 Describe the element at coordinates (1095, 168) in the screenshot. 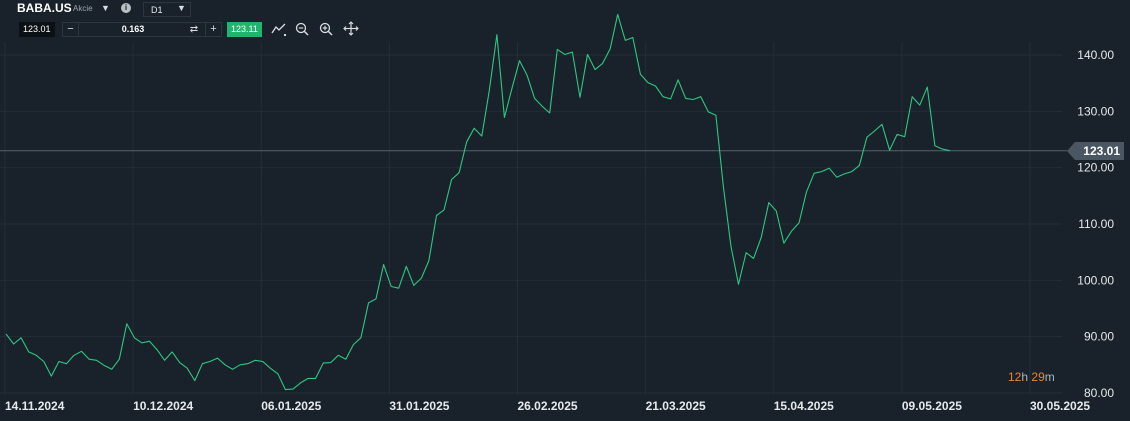

I see `y-tick-label: 120.00` at that location.